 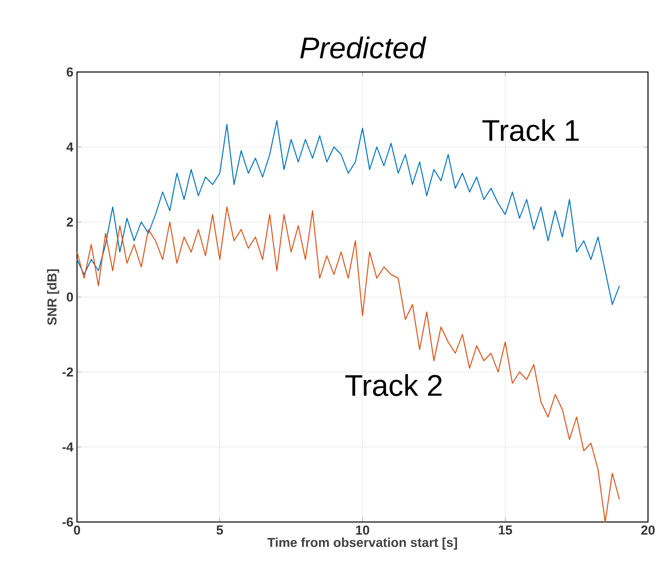 What do you see at coordinates (219, 530) in the screenshot?
I see `x-tick-label: 5` at bounding box center [219, 530].